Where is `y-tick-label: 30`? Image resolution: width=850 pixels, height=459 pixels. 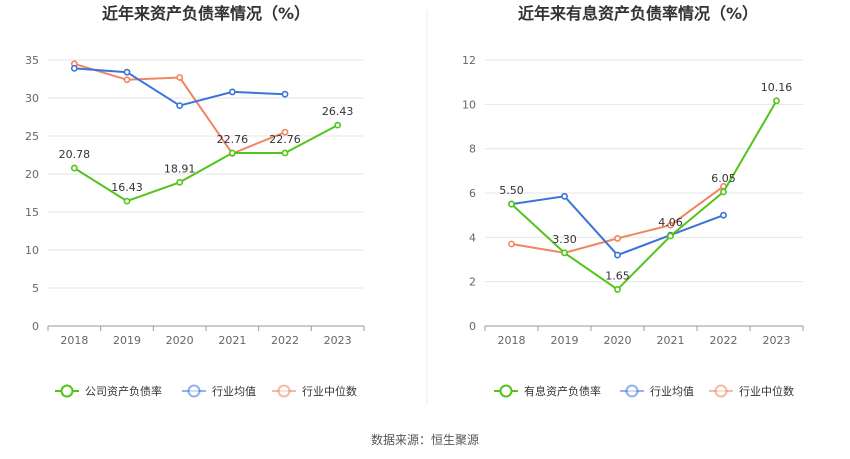
y-tick-label: 30 is located at coordinates (32, 98).